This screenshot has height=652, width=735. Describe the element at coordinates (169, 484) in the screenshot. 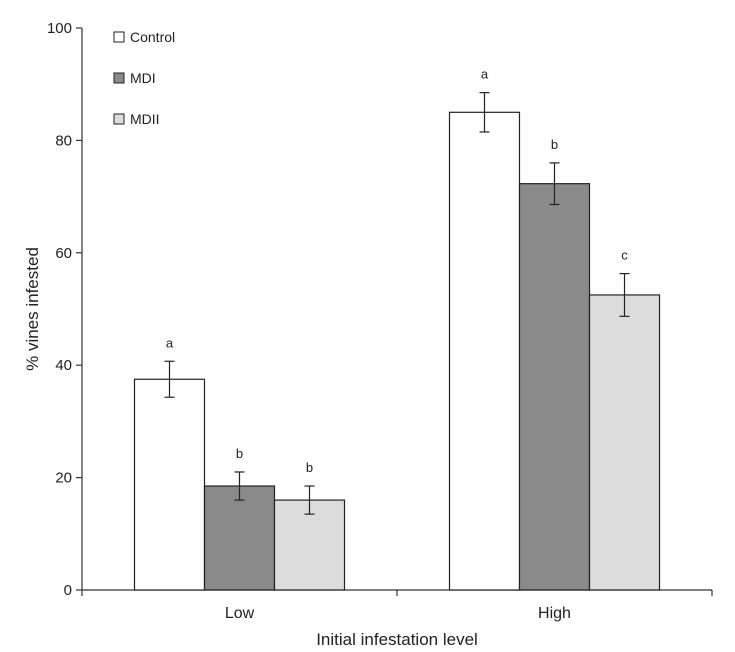

I see `bar-control-low` at that location.